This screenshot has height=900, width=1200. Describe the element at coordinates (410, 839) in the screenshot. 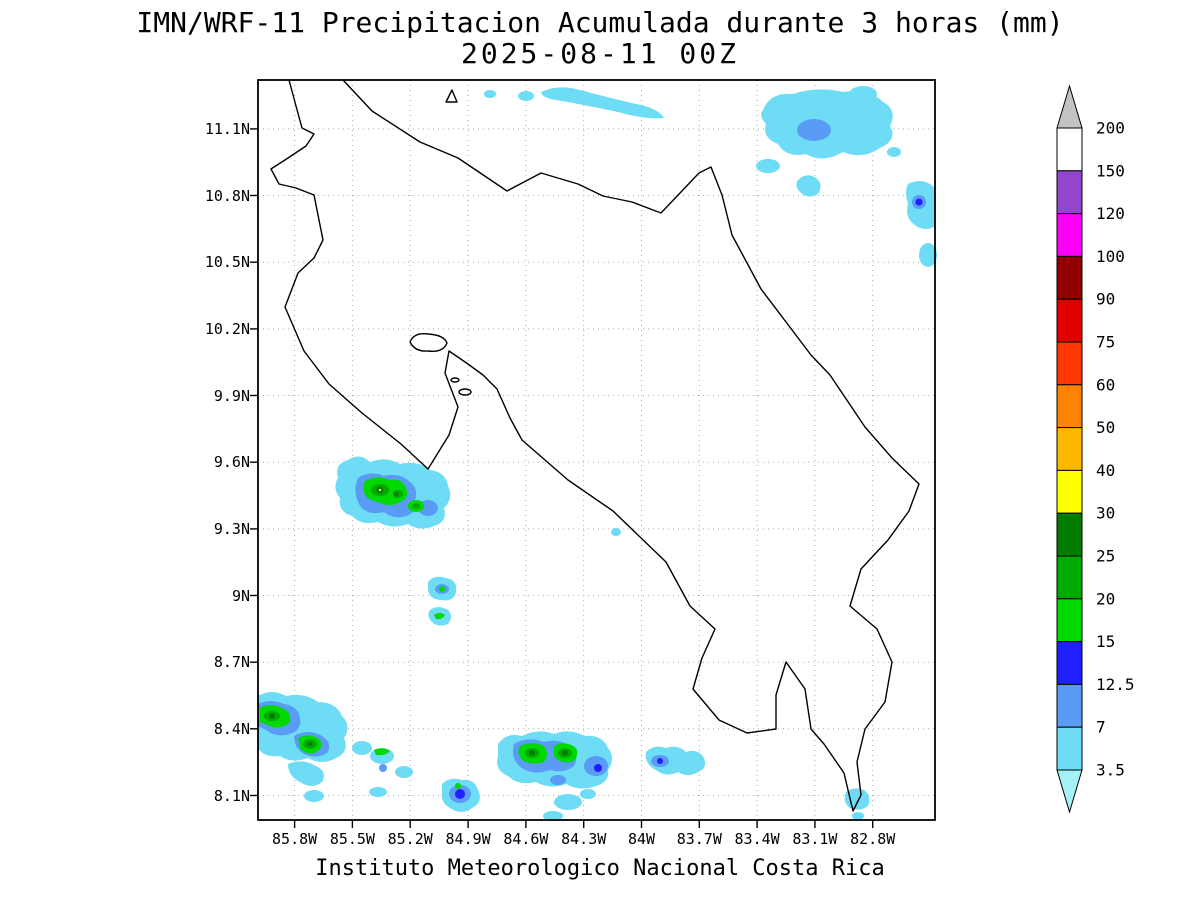

I see `x-axis-tick-label: 85.2W` at that location.